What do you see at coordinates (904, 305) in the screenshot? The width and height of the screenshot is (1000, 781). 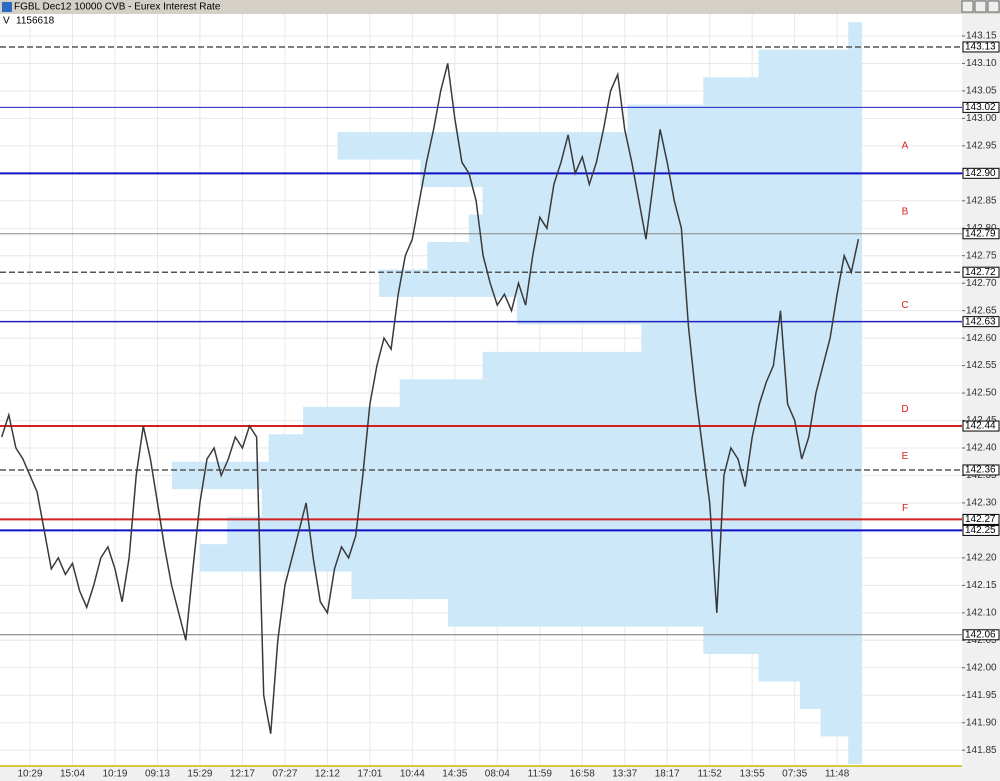 I see `level-annotation: C` at bounding box center [904, 305].